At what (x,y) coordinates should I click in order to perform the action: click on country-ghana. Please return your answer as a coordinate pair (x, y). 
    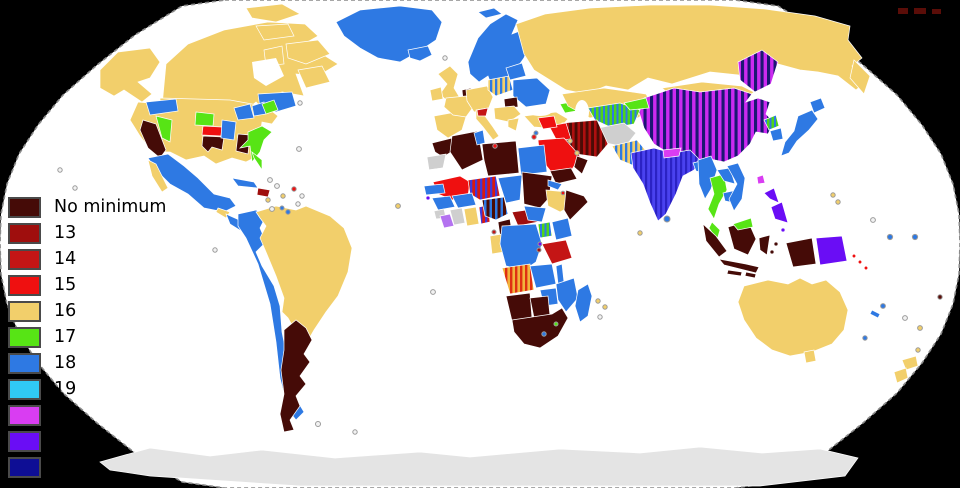
    Looking at the image, I should click on (471, 216).